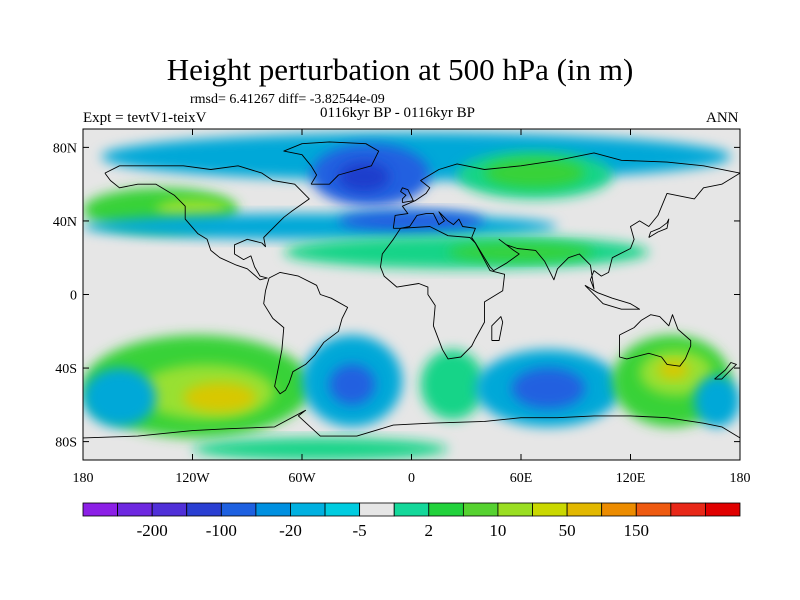  What do you see at coordinates (521, 478) in the screenshot?
I see `x-tick-label: 60E` at bounding box center [521, 478].